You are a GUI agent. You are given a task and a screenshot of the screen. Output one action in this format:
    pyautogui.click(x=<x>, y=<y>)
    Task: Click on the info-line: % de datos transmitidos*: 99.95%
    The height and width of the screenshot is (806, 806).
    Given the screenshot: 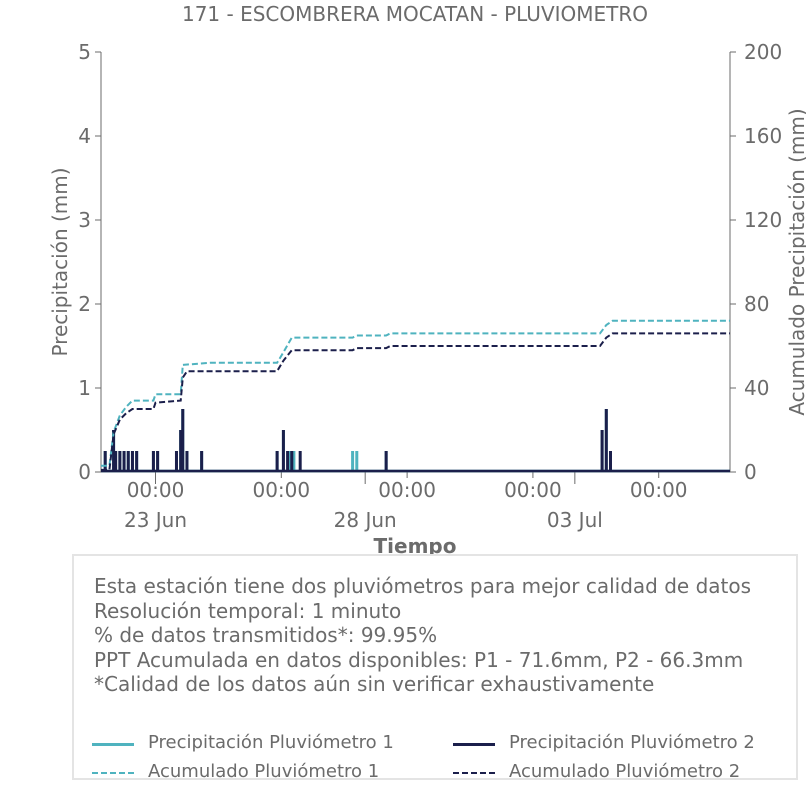 What is the action you would take?
    pyautogui.click(x=266, y=635)
    